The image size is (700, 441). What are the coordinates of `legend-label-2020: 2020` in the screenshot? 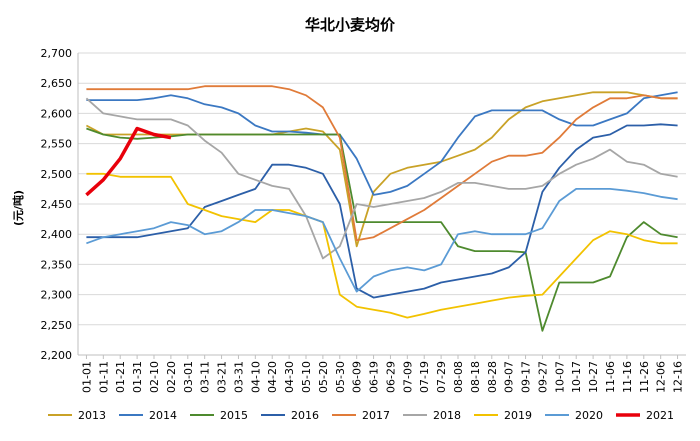 It's located at (589, 415).